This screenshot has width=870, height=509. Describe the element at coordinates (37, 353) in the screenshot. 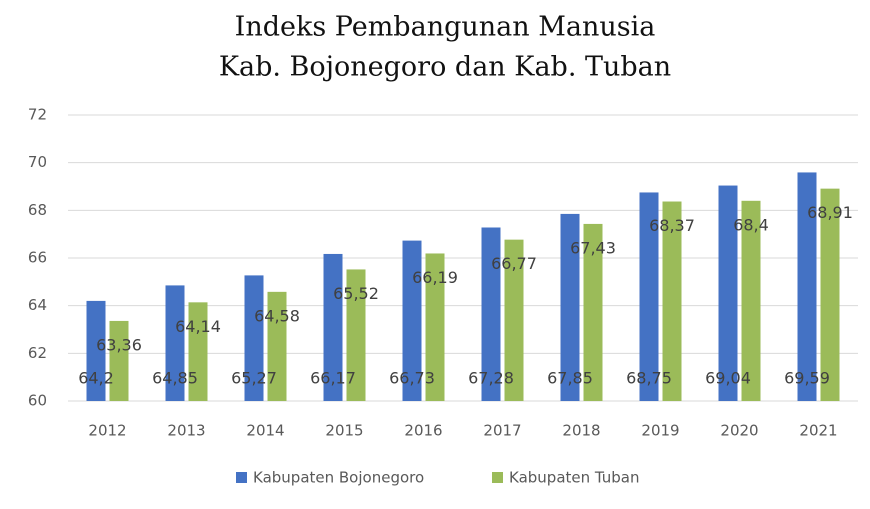

I see `y-tick-label: 62` at that location.